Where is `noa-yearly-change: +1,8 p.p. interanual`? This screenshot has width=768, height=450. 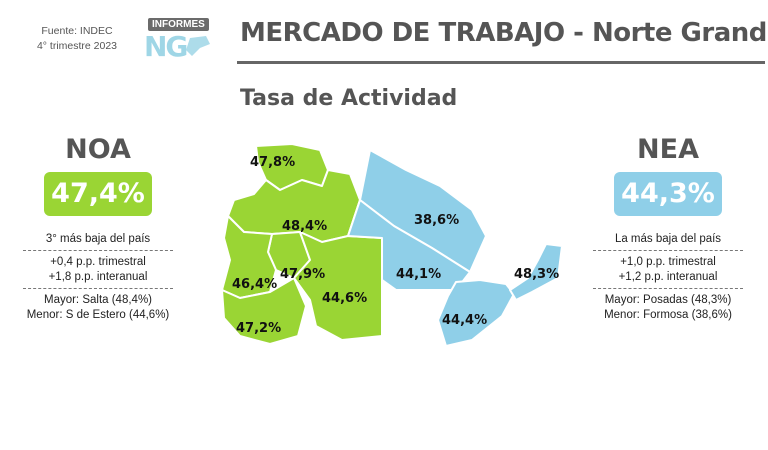
noa-yearly-change: +1,8 p.p. interanual is located at coordinates (98, 277).